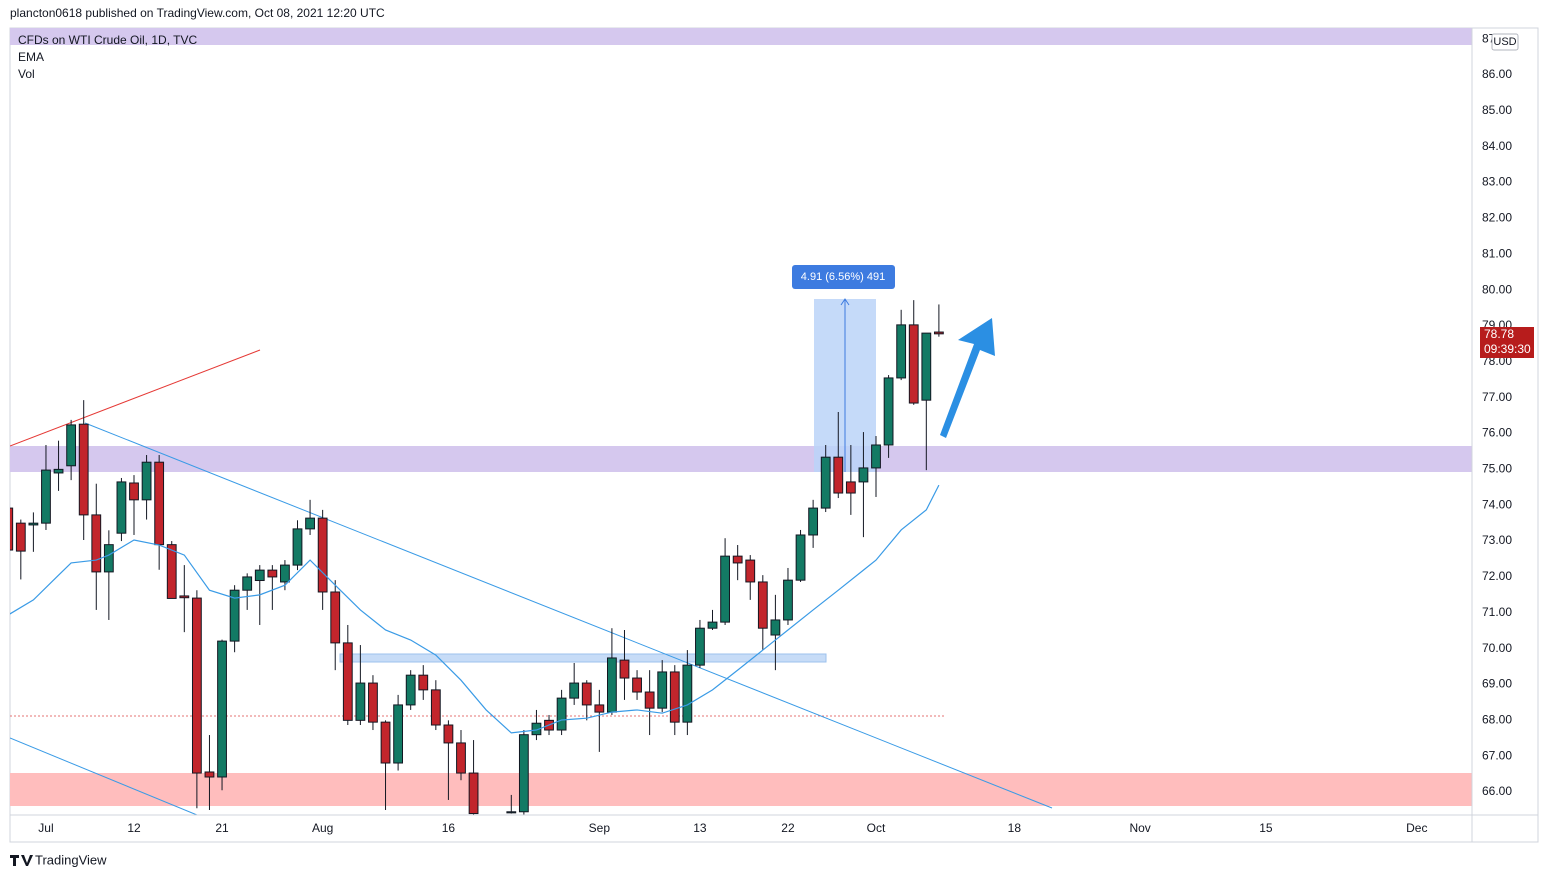  What do you see at coordinates (1266, 828) in the screenshot?
I see `x-tick-label: 15` at bounding box center [1266, 828].